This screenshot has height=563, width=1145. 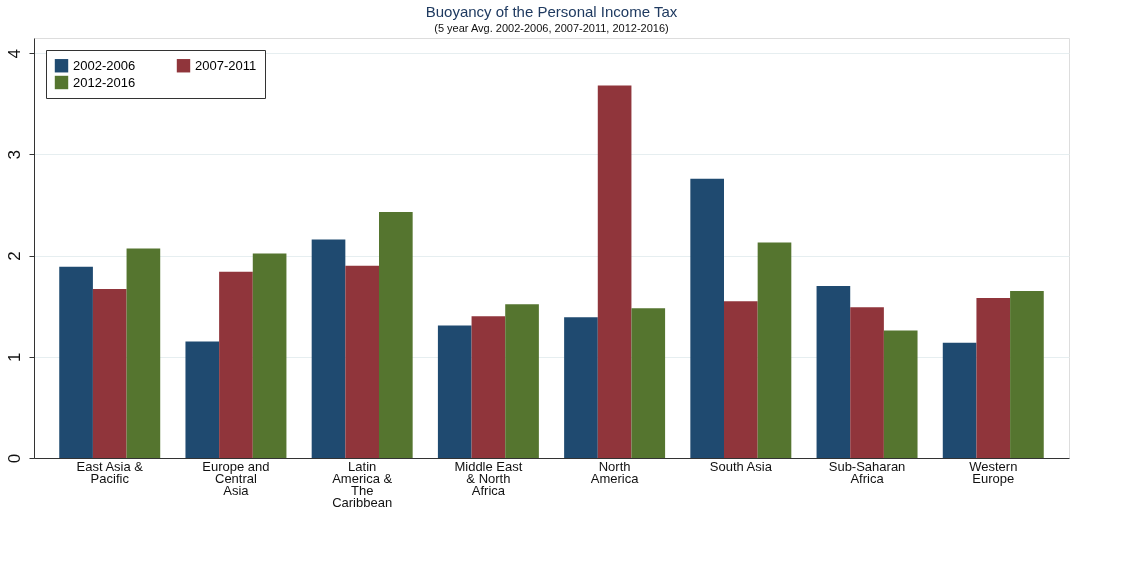 I want to click on x-tick-label: Western Europe, so click(x=993, y=472).